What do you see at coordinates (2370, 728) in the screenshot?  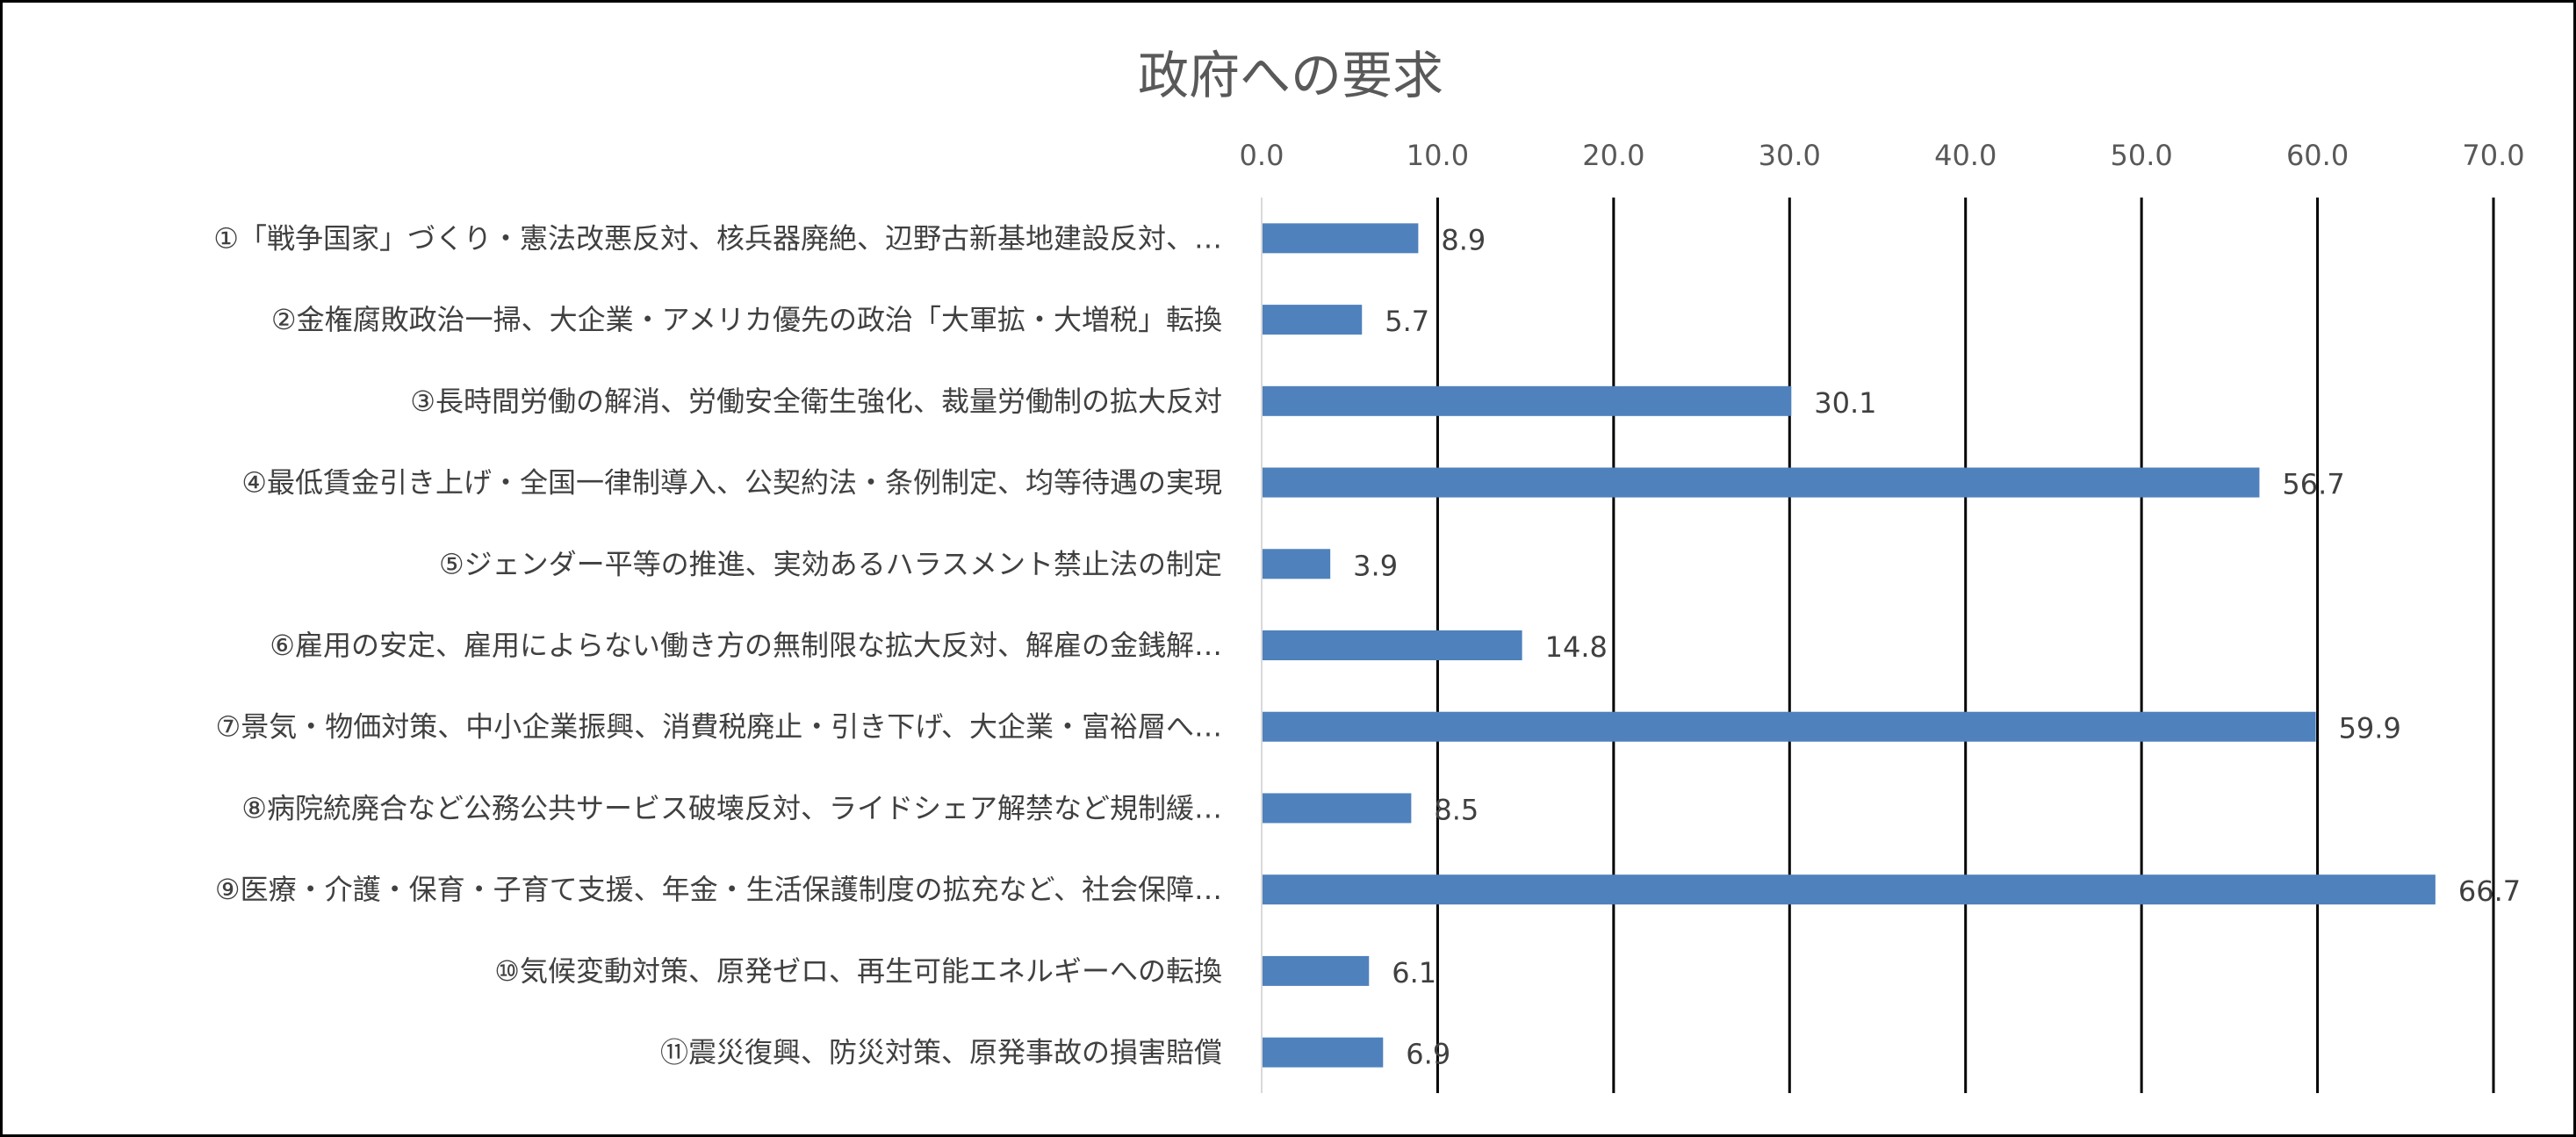 I see `data-label: 59.9` at bounding box center [2370, 728].